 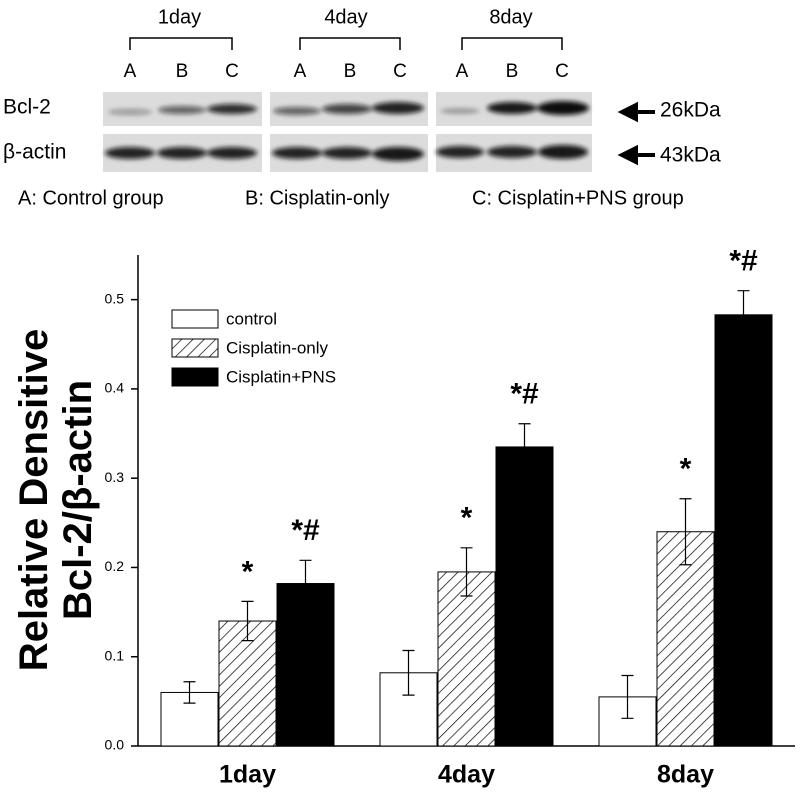 What do you see at coordinates (466, 775) in the screenshot?
I see `x-tick-label: 4day` at bounding box center [466, 775].